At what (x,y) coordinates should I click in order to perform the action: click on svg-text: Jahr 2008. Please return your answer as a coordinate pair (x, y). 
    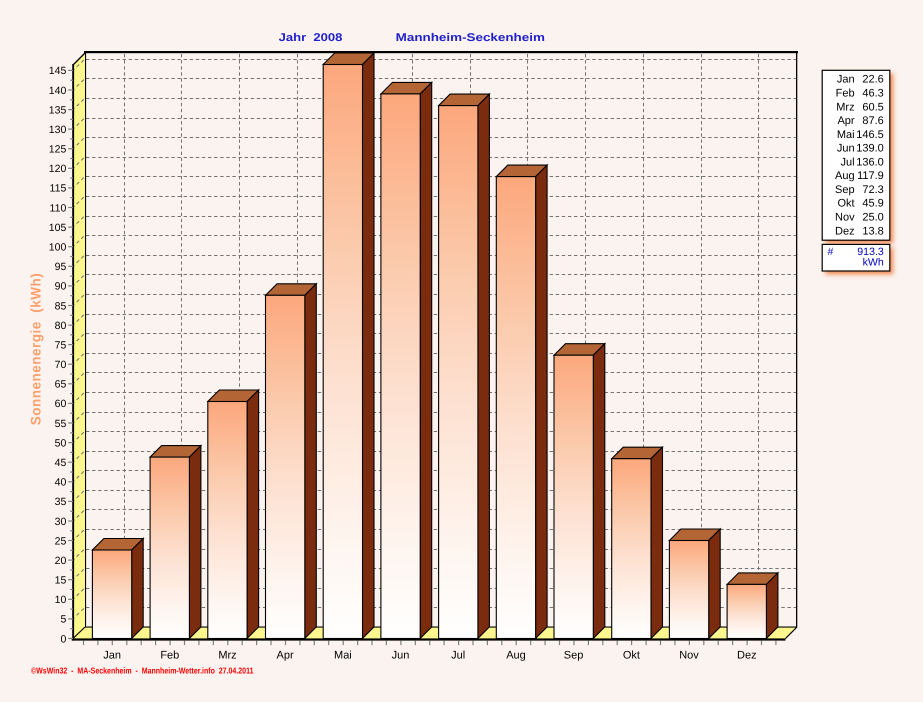
    Looking at the image, I should click on (311, 38).